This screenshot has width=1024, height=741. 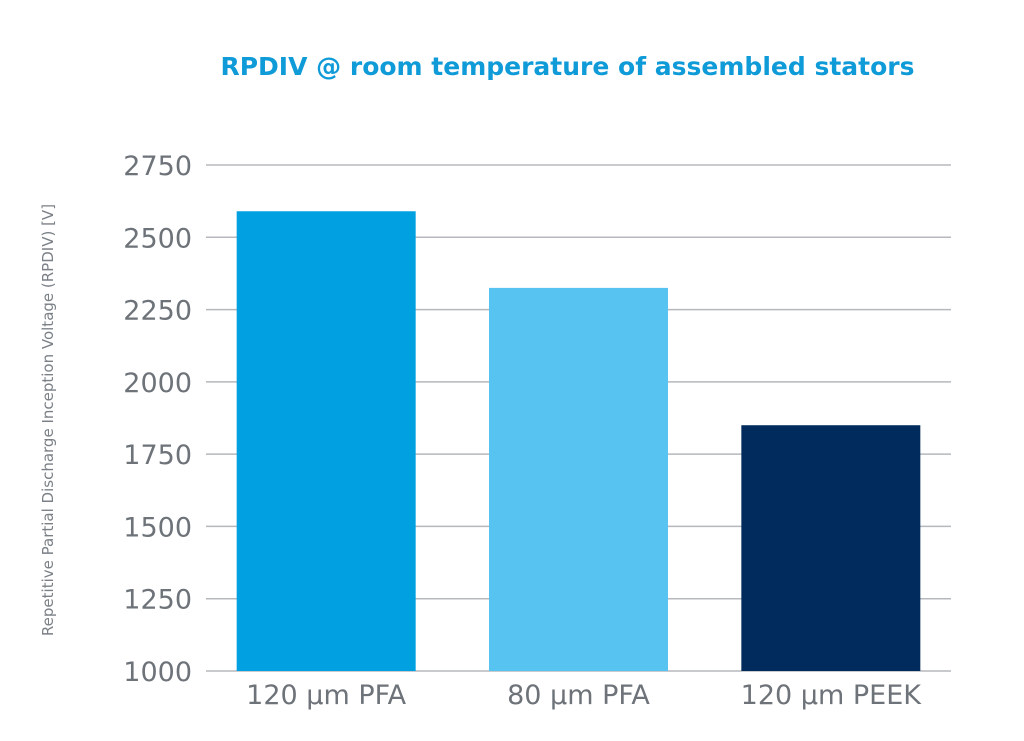 What do you see at coordinates (157, 455) in the screenshot?
I see `y-tick-label: 1750` at bounding box center [157, 455].